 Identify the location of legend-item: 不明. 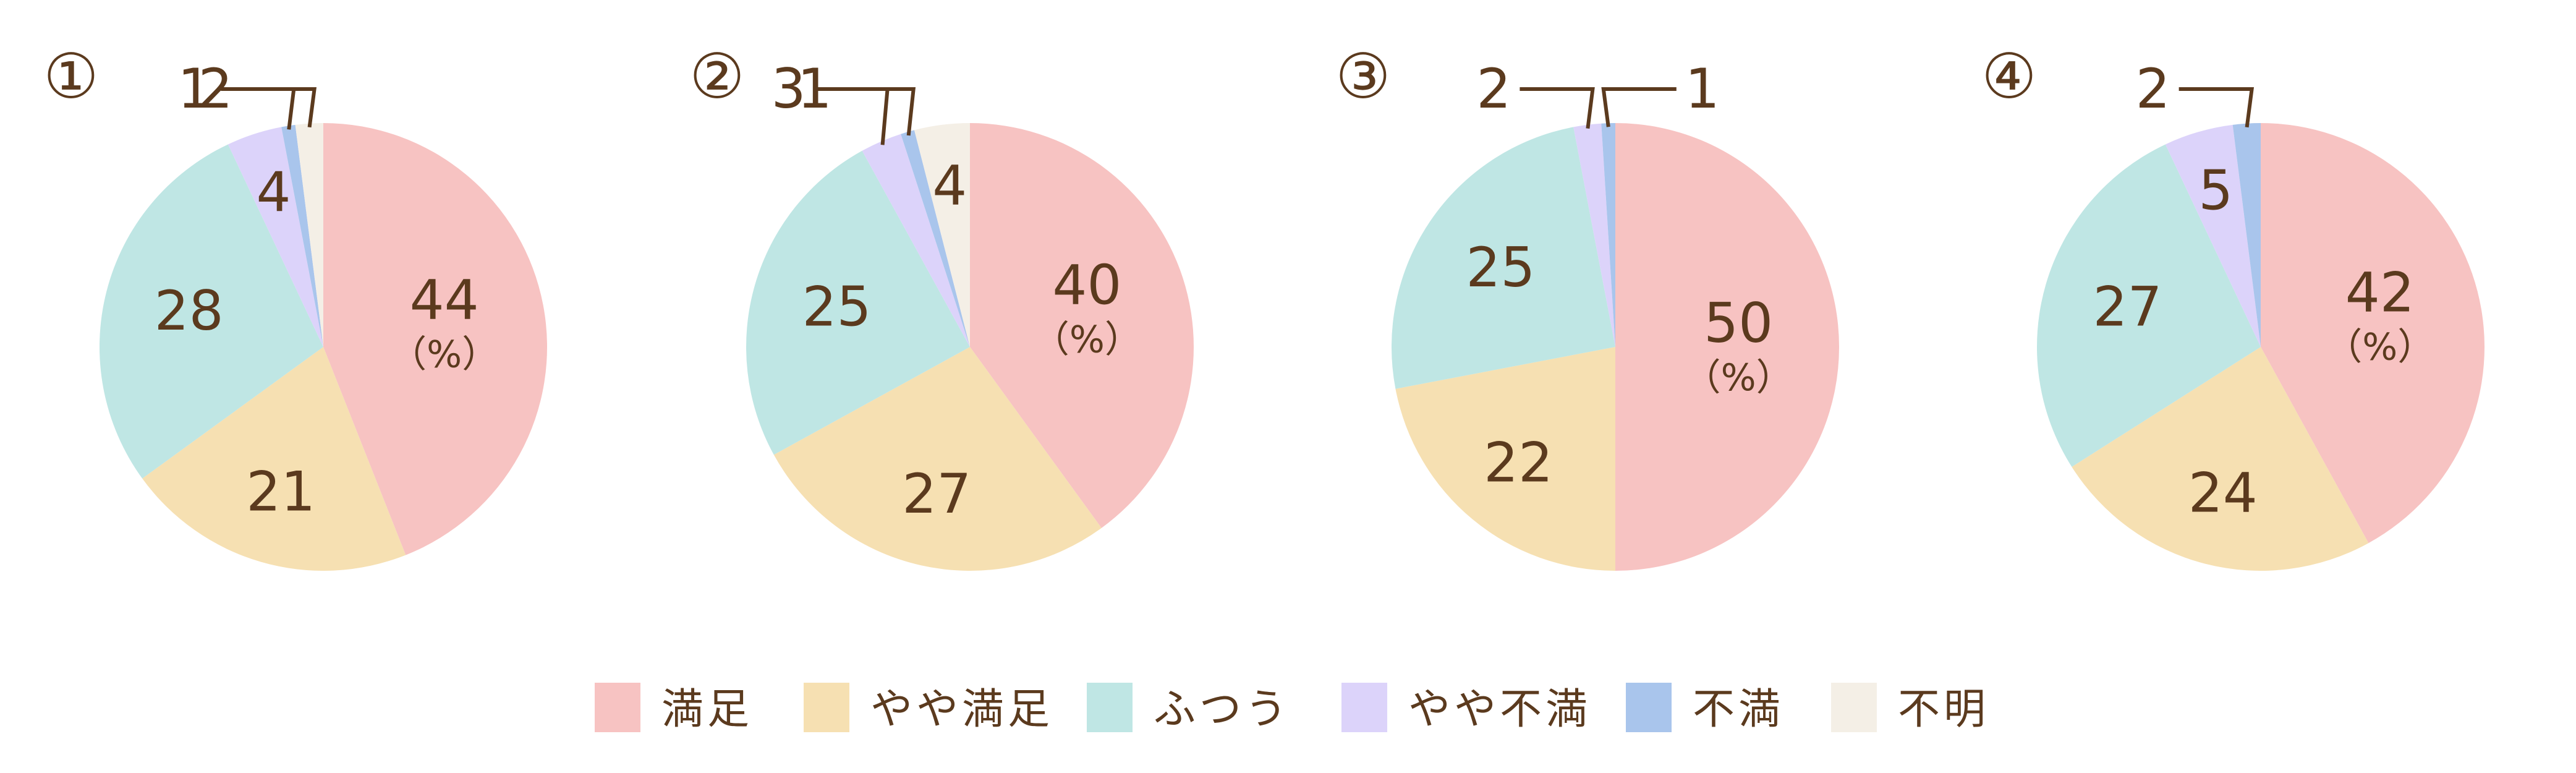
(1910, 708).